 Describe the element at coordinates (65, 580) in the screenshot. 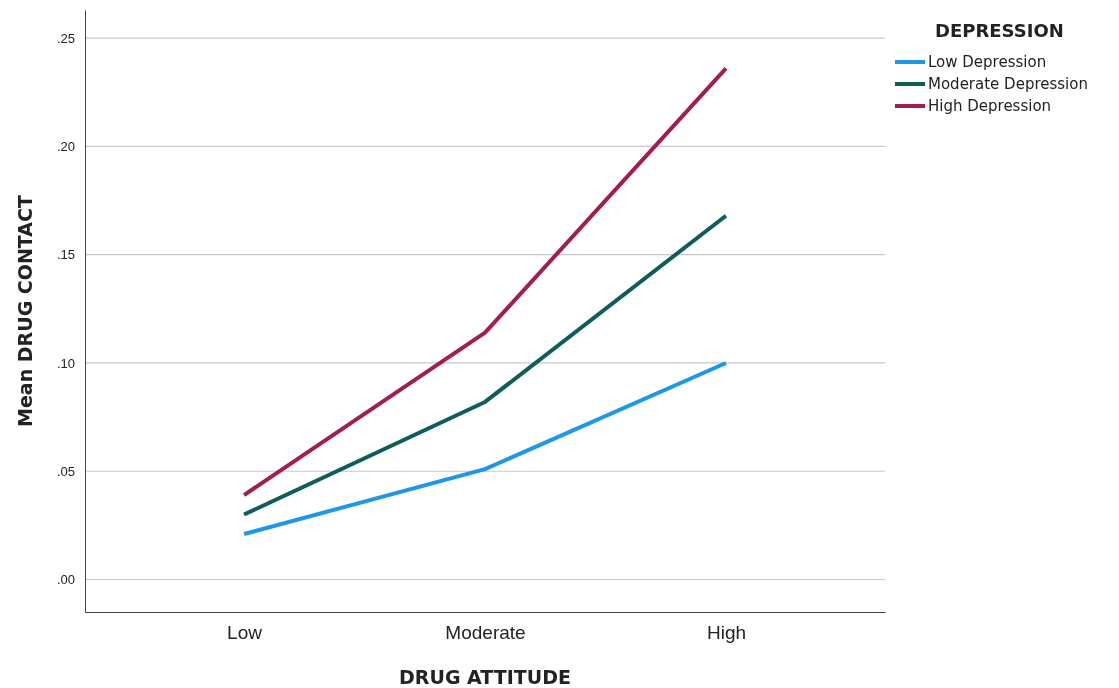

I see `y-tick-label: .00` at that location.